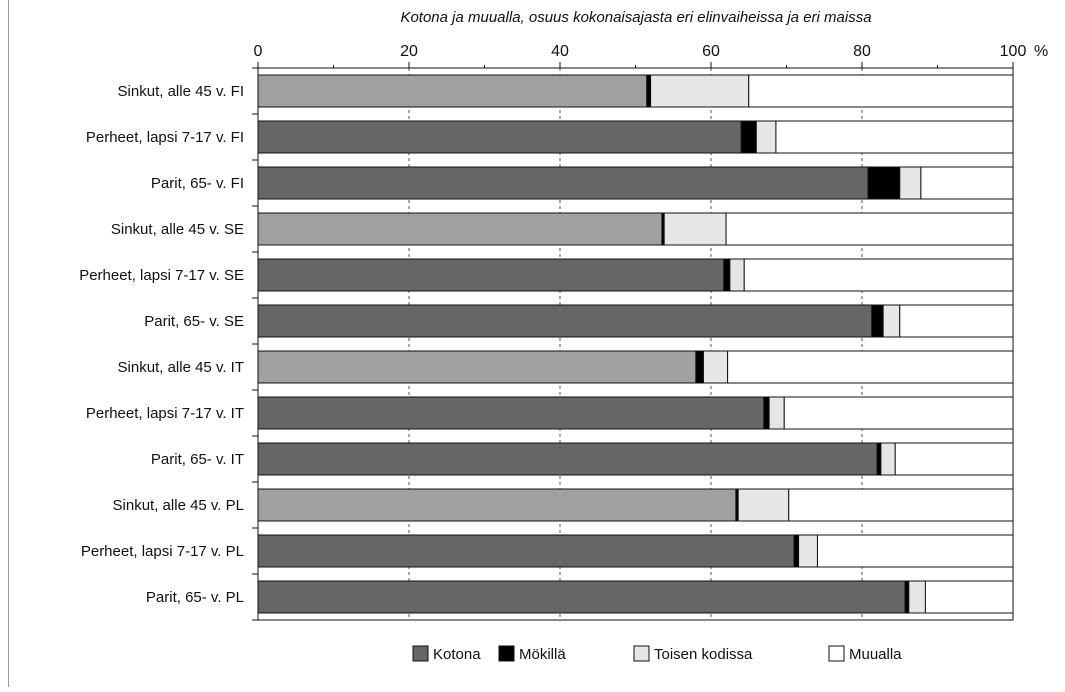  Describe the element at coordinates (181, 367) in the screenshot. I see `category-label-7: Sinkut, alle 45 v. IT` at that location.